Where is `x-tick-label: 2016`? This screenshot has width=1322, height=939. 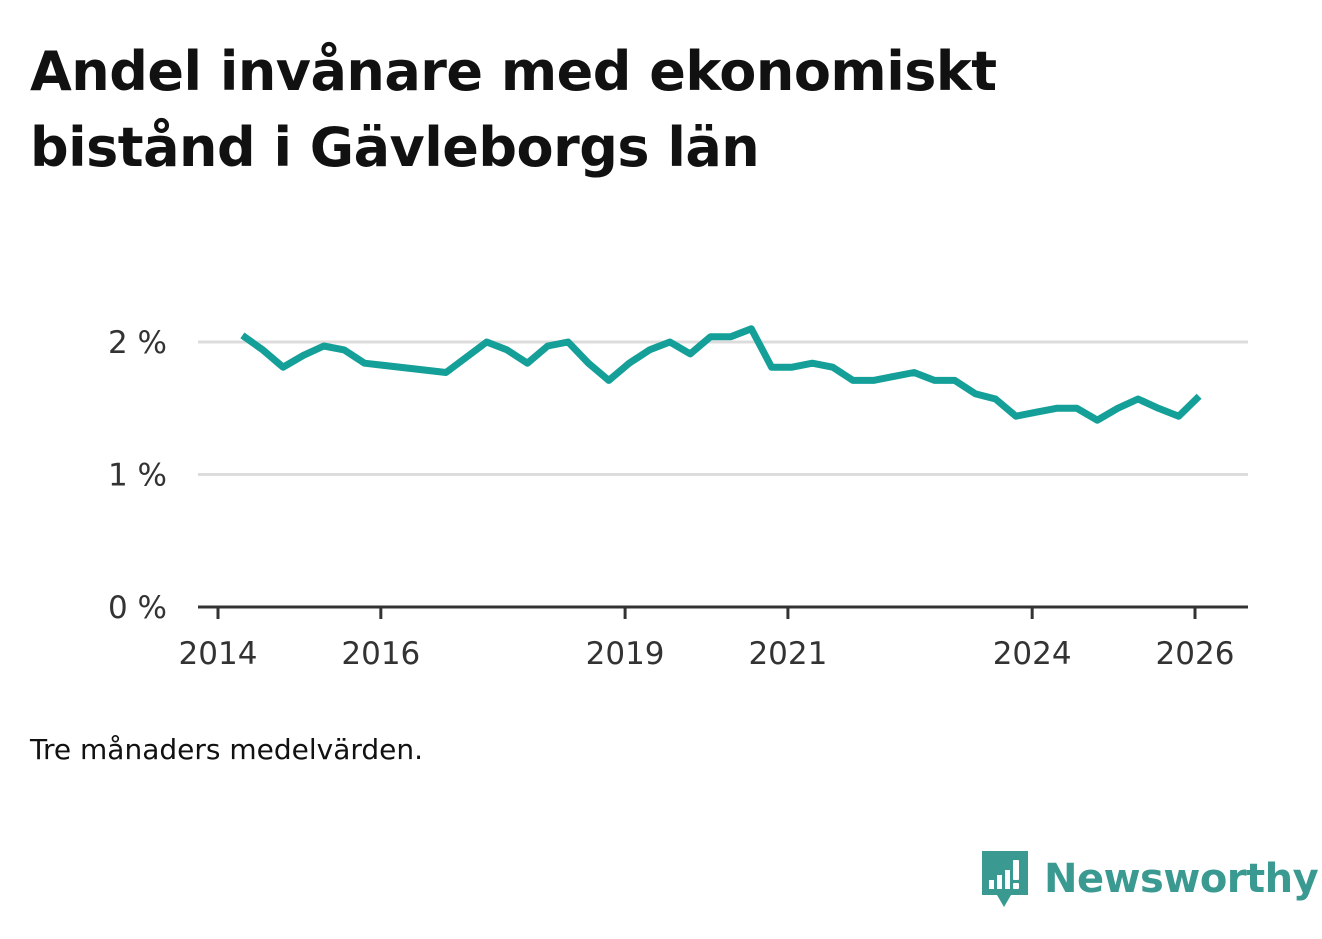 x-tick-label: 2016 is located at coordinates (380, 654).